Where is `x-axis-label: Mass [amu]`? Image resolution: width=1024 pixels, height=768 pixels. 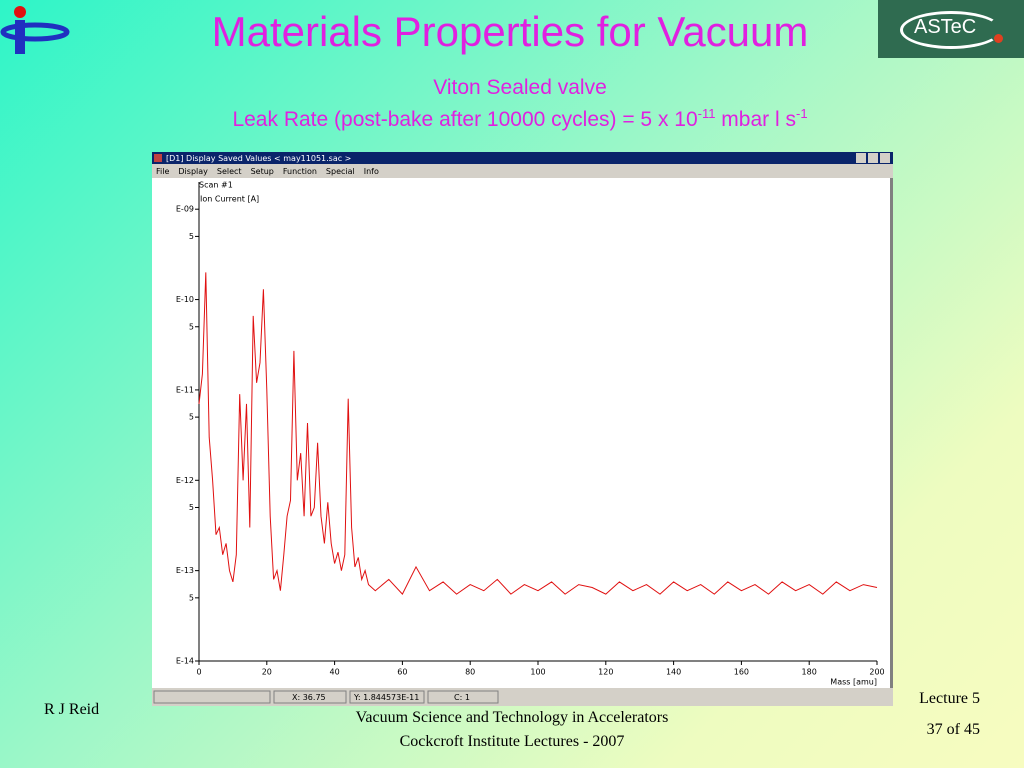
x-axis-label: Mass [amu] is located at coordinates (853, 682).